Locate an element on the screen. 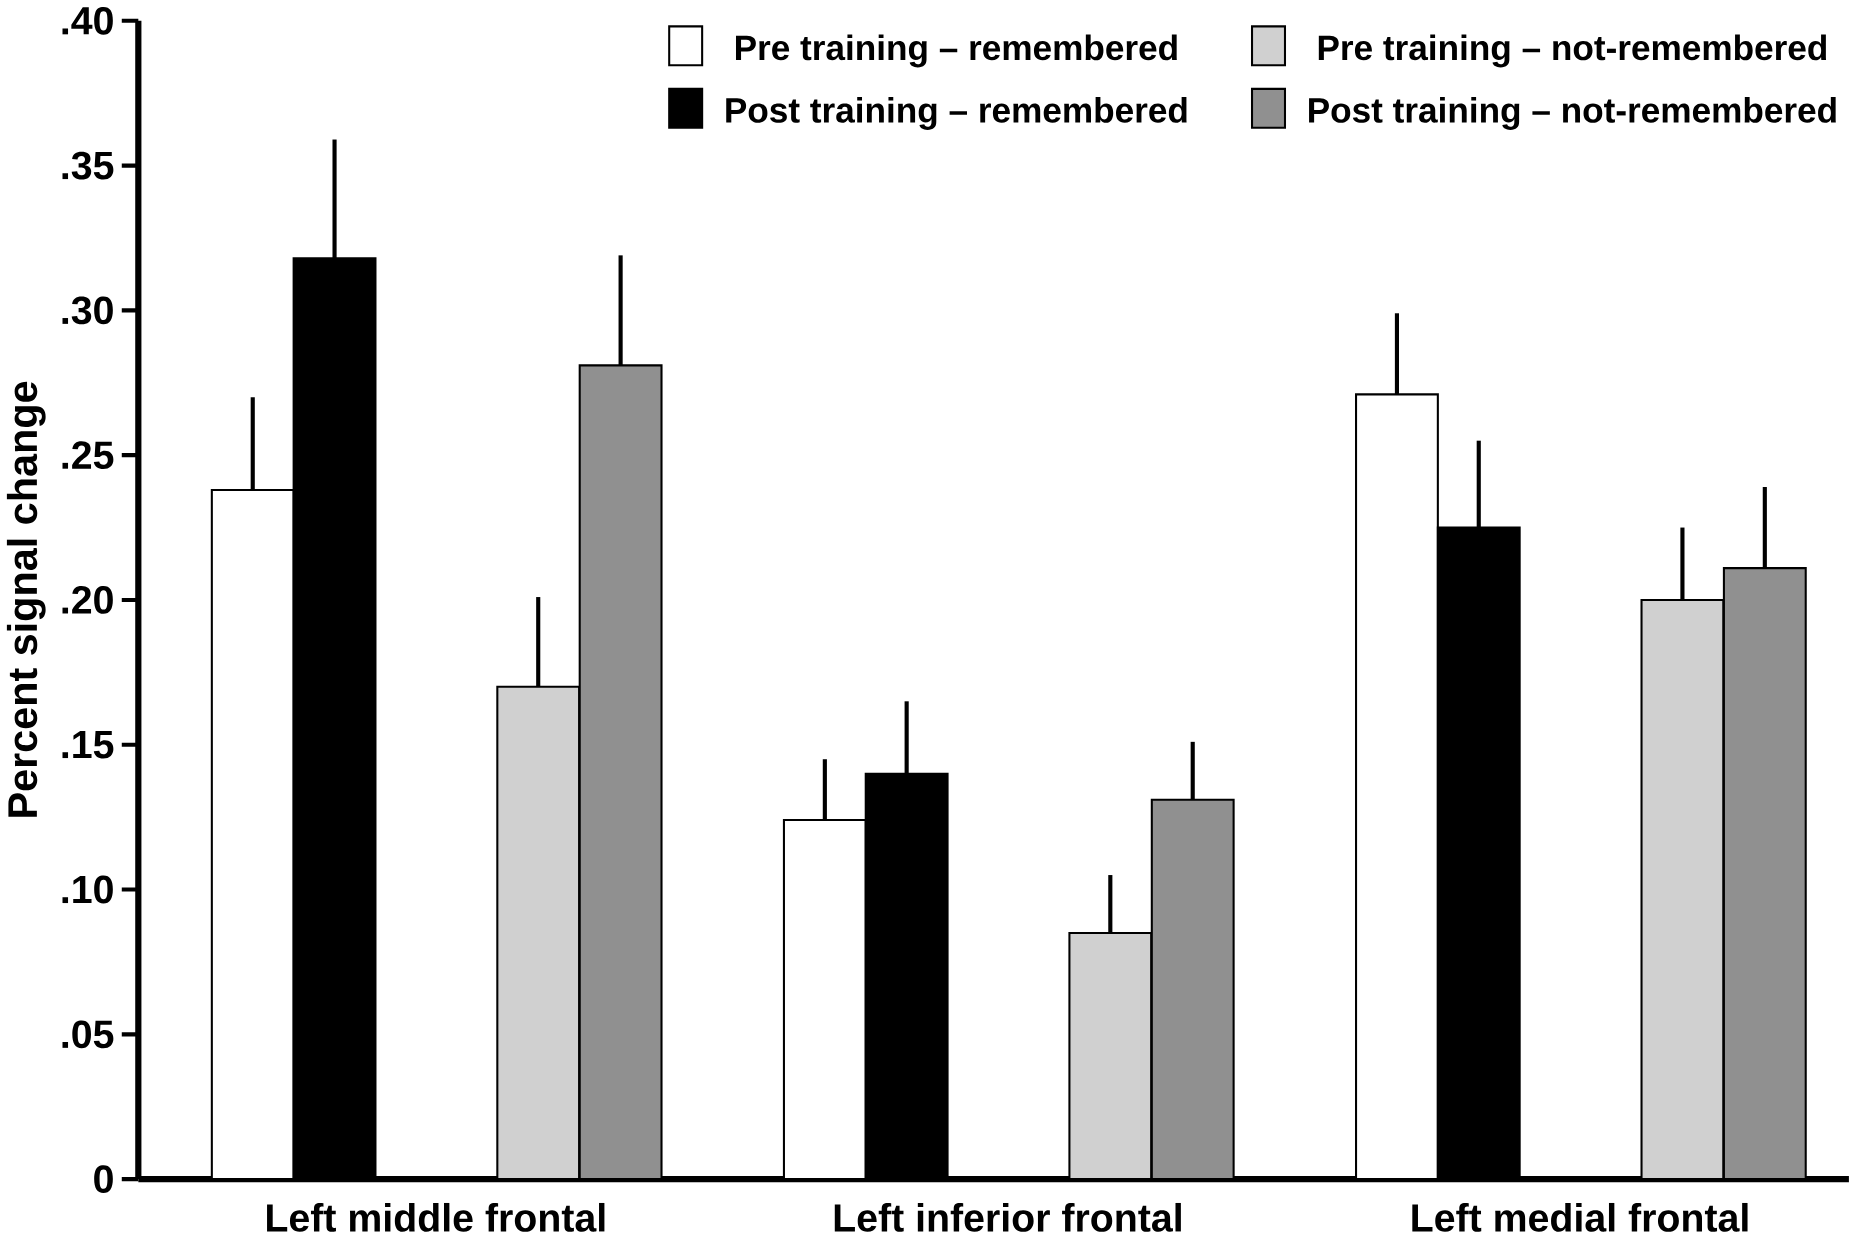  x-tick-label: Left middle frontal is located at coordinates (436, 1217).